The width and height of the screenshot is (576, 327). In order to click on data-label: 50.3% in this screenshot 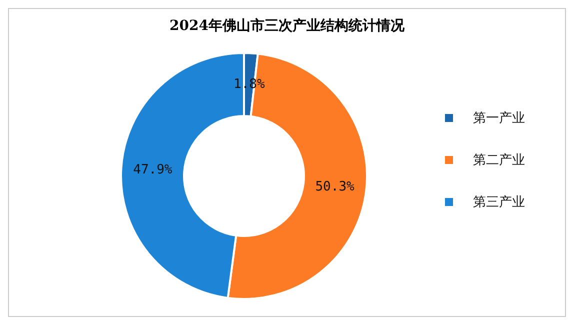, I will do `click(335, 187)`.